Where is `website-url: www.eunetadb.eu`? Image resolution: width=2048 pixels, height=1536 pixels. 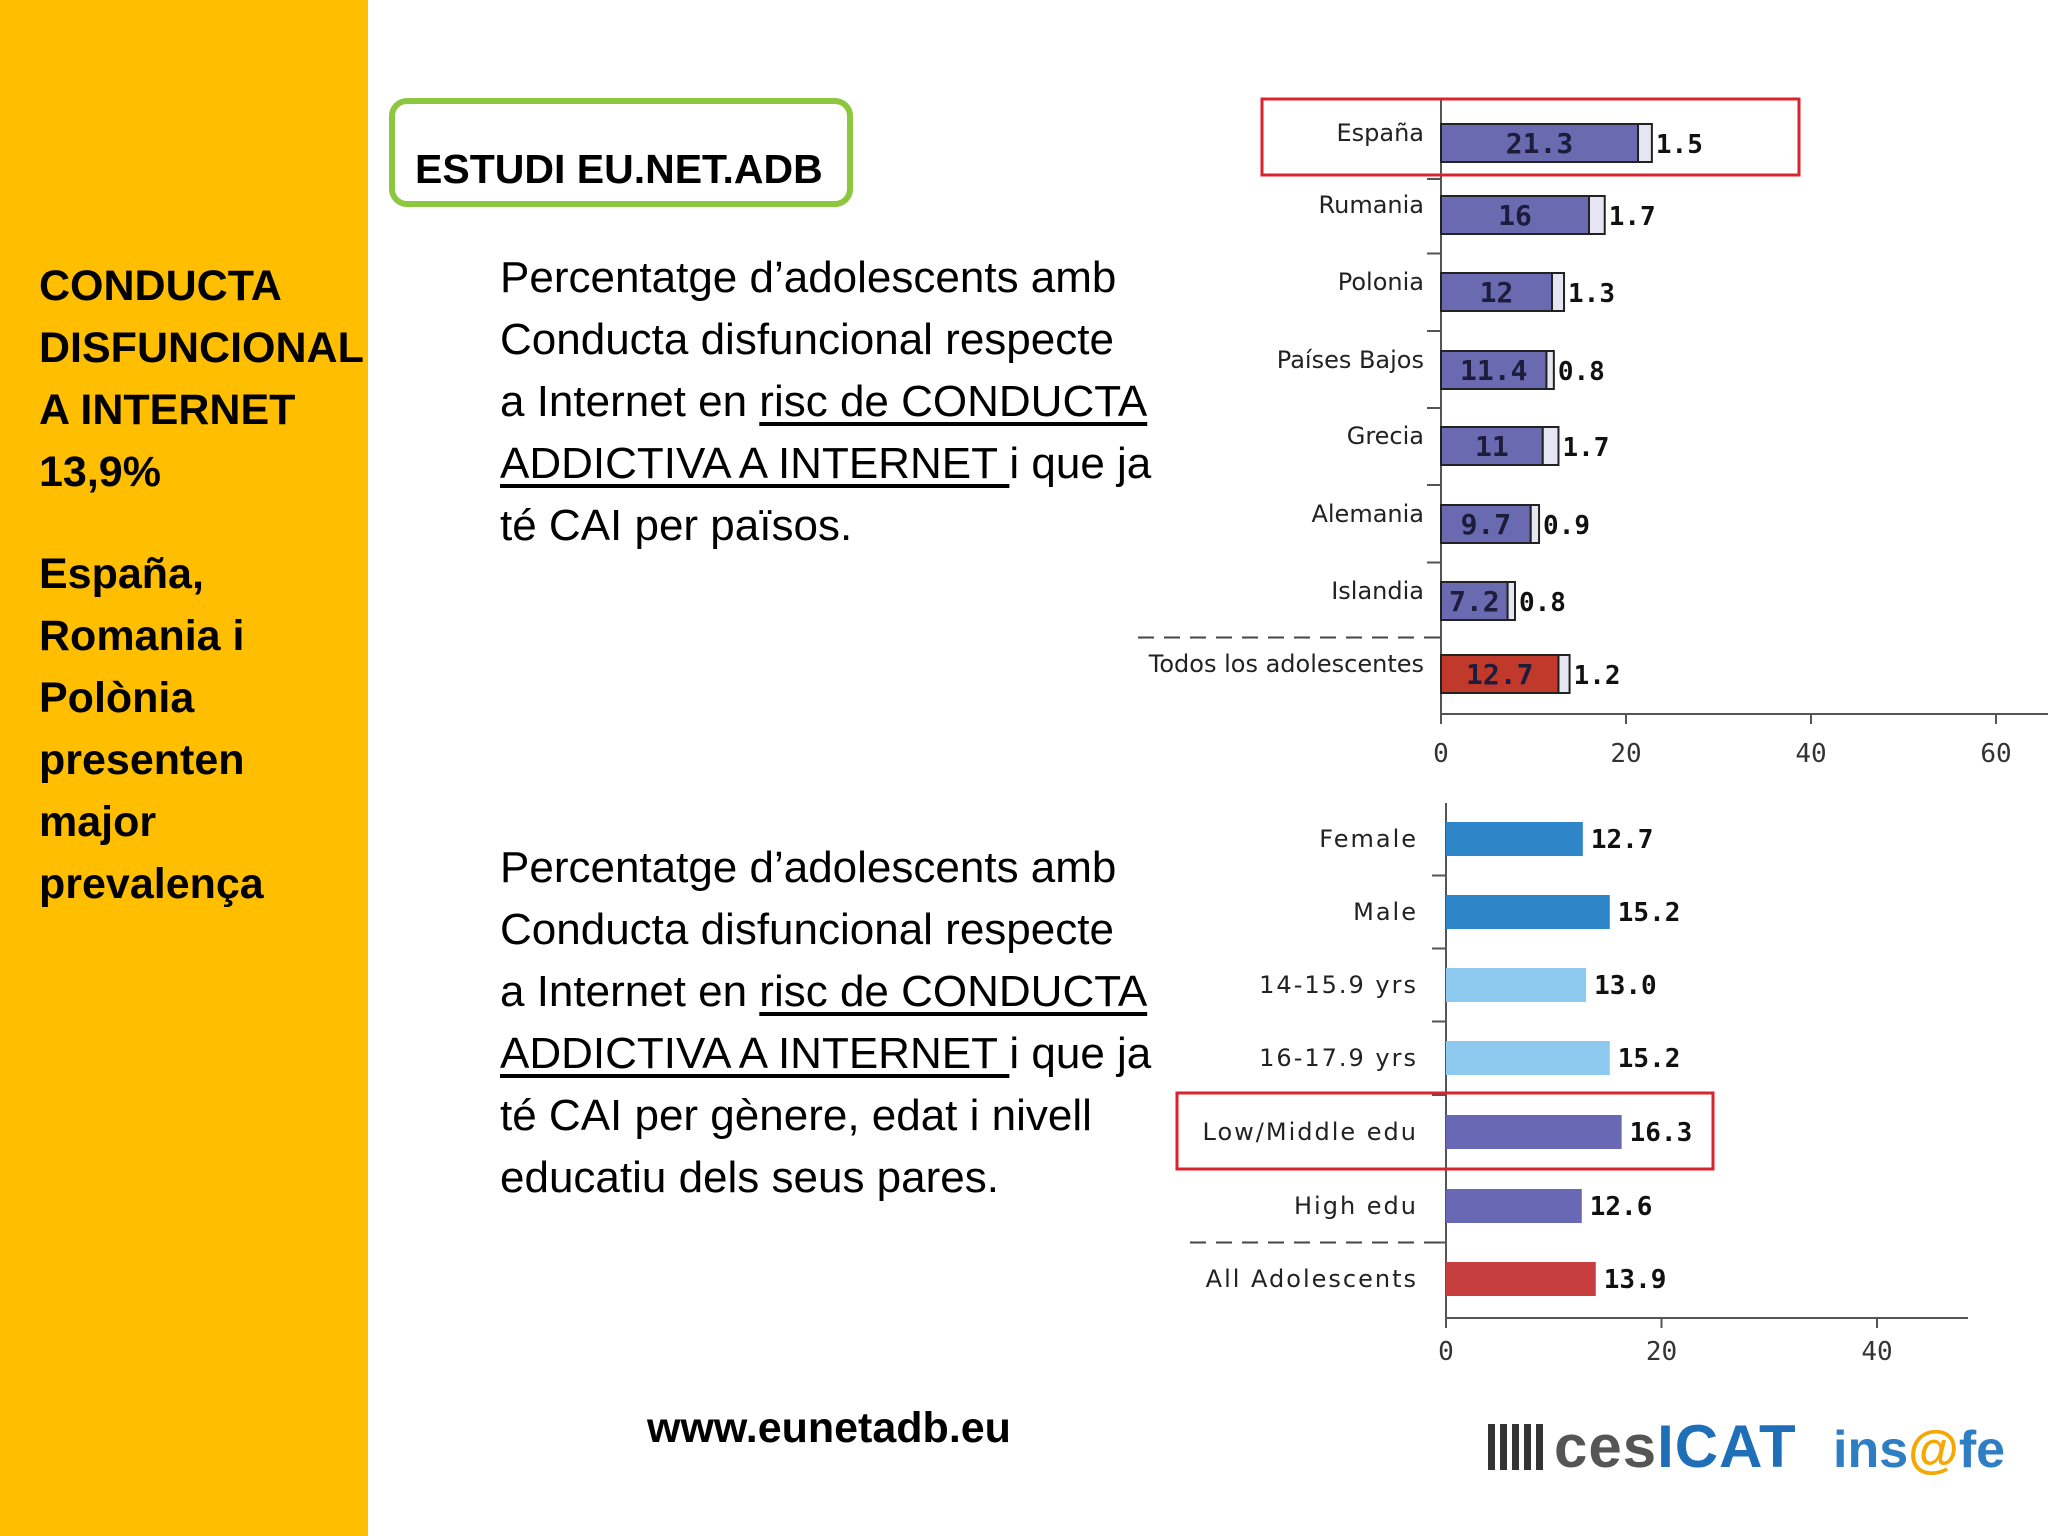
website-url: www.eunetadb.eu is located at coordinates (829, 1428).